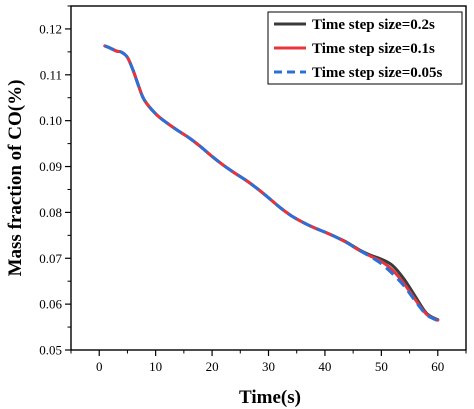  Describe the element at coordinates (99, 366) in the screenshot. I see `x-tick-label: 0` at that location.